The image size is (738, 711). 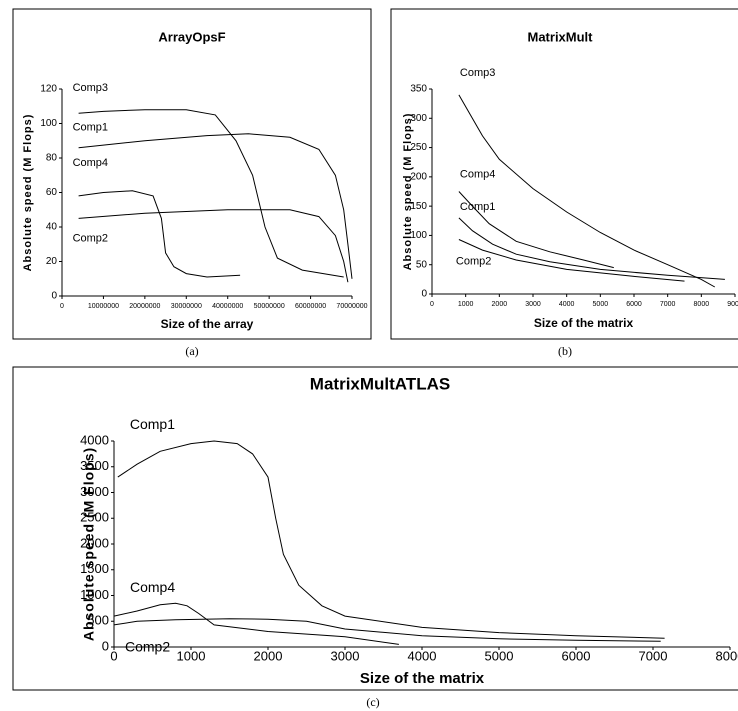 I want to click on y-tick-label: 150, so click(x=418, y=206).